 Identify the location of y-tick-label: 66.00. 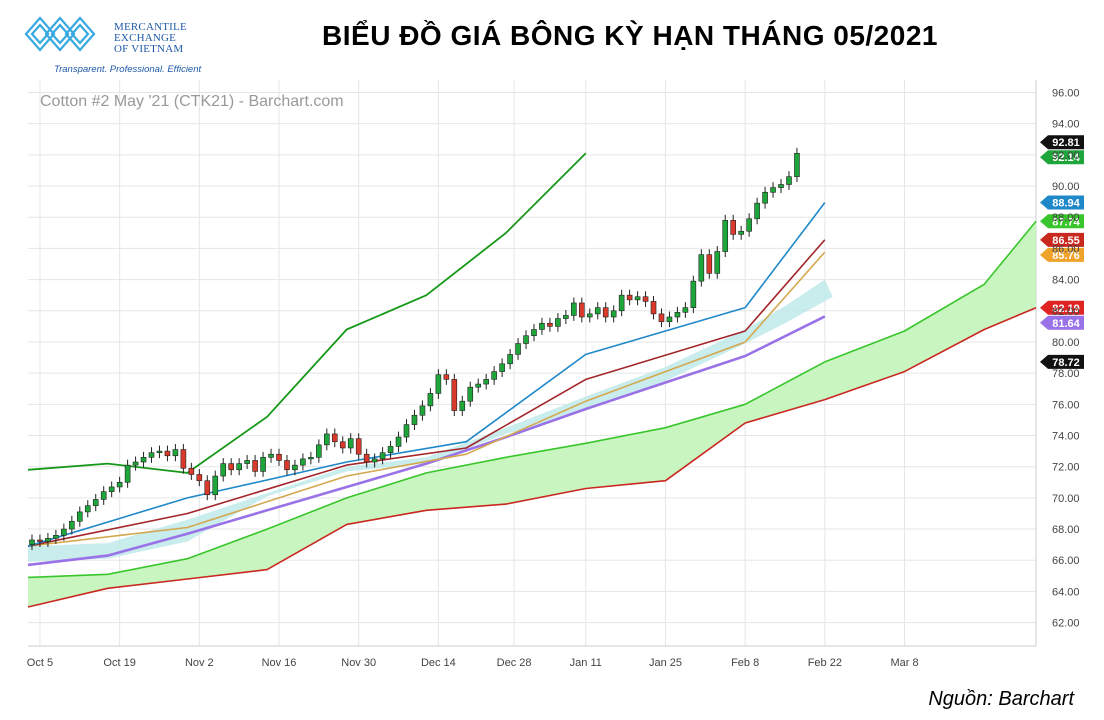
(1066, 561).